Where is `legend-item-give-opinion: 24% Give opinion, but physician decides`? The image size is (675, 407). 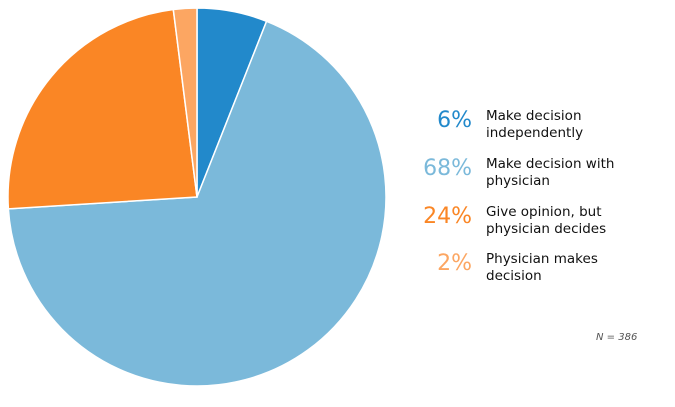 legend-item-give-opinion: 24% Give opinion, but physician decides is located at coordinates (535, 220).